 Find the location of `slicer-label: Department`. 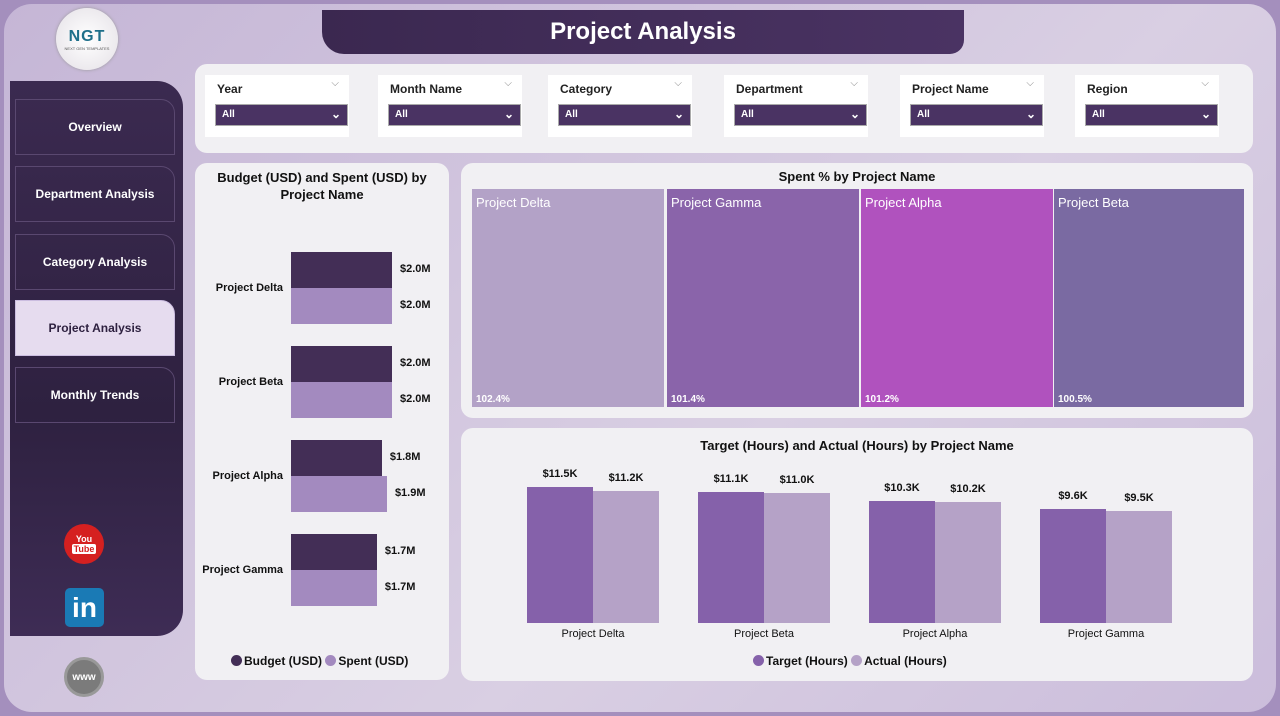

slicer-label: Department is located at coordinates (769, 89).